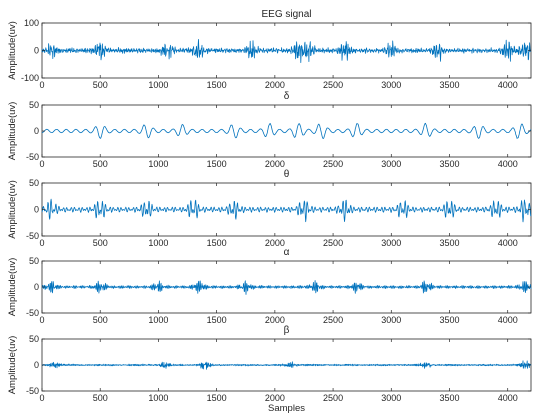  Describe the element at coordinates (287, 330) in the screenshot. I see `panel-title: β` at that location.